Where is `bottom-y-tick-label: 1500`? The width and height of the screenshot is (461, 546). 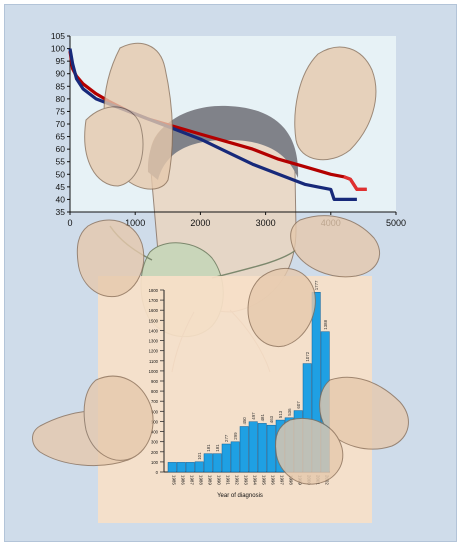 bottom-y-tick-label: 1500 is located at coordinates (154, 320).